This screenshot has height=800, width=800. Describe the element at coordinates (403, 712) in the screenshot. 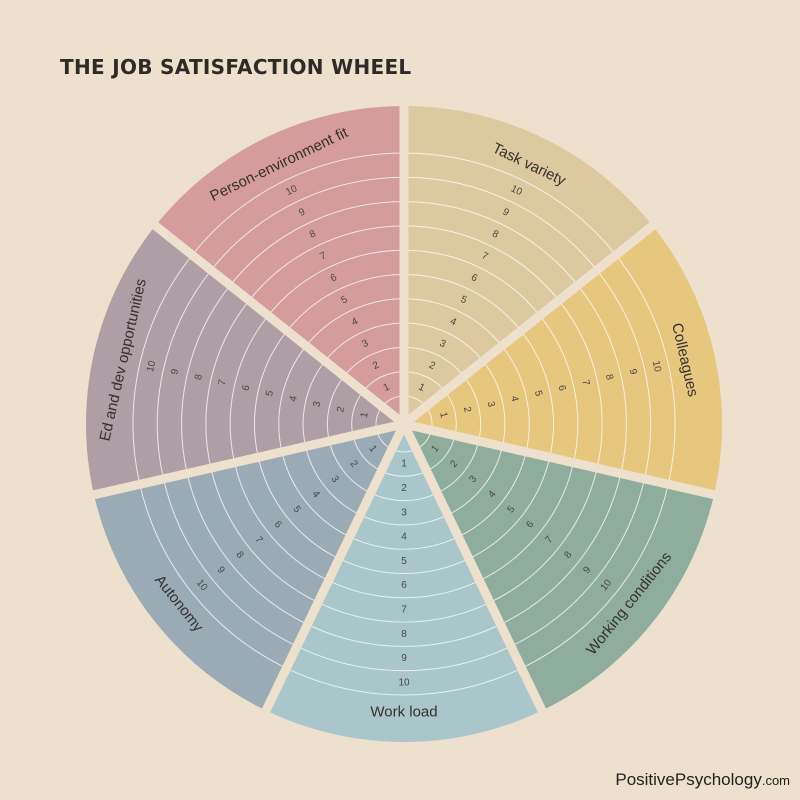

I see `segment-label: Work load` at that location.